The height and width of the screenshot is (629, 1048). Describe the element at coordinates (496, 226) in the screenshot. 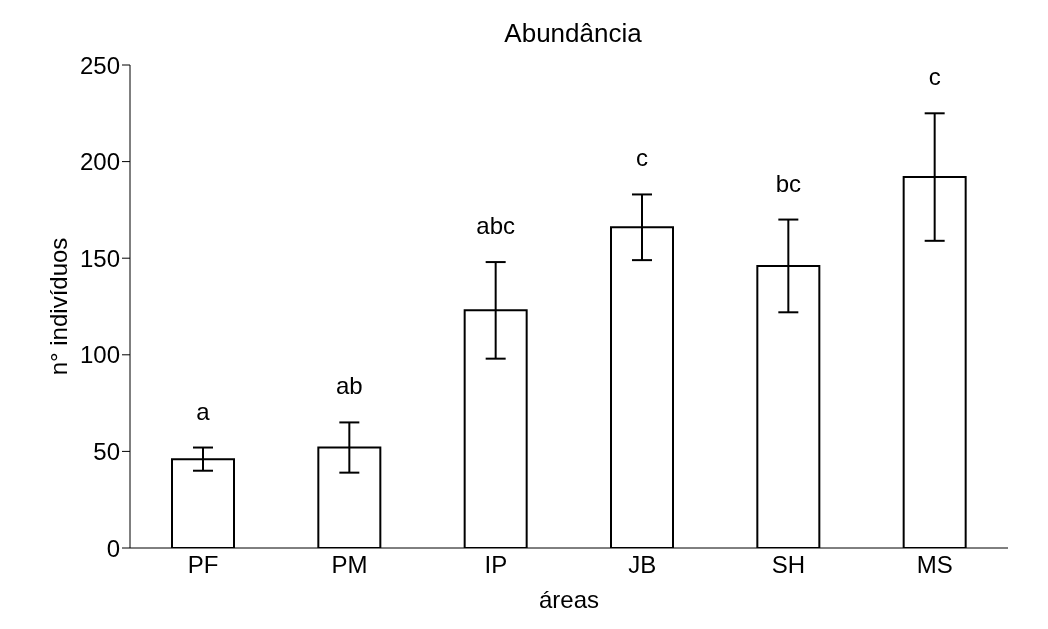

I see `annotation: abc` at that location.